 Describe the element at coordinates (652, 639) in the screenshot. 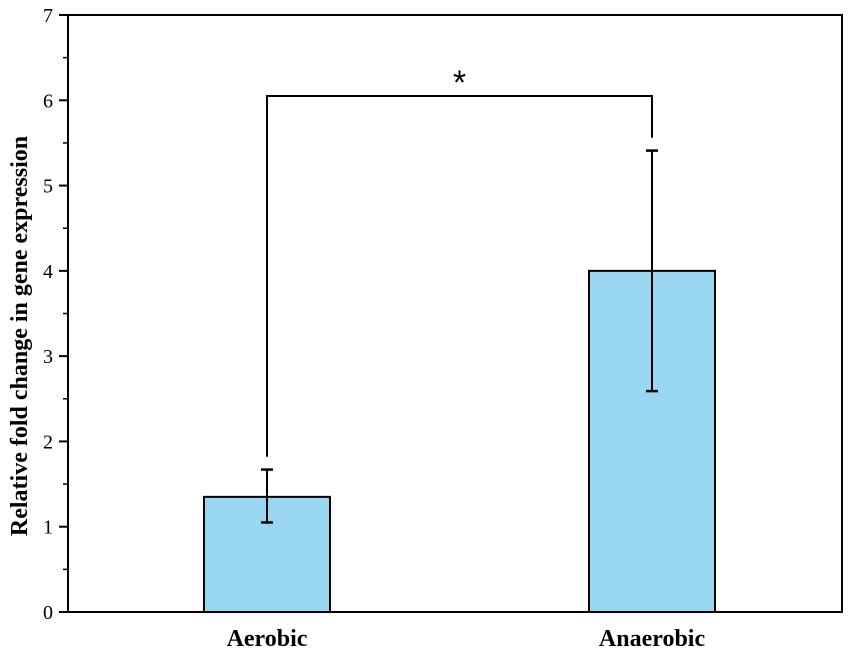

I see `x-category-label: Anaerobic` at that location.